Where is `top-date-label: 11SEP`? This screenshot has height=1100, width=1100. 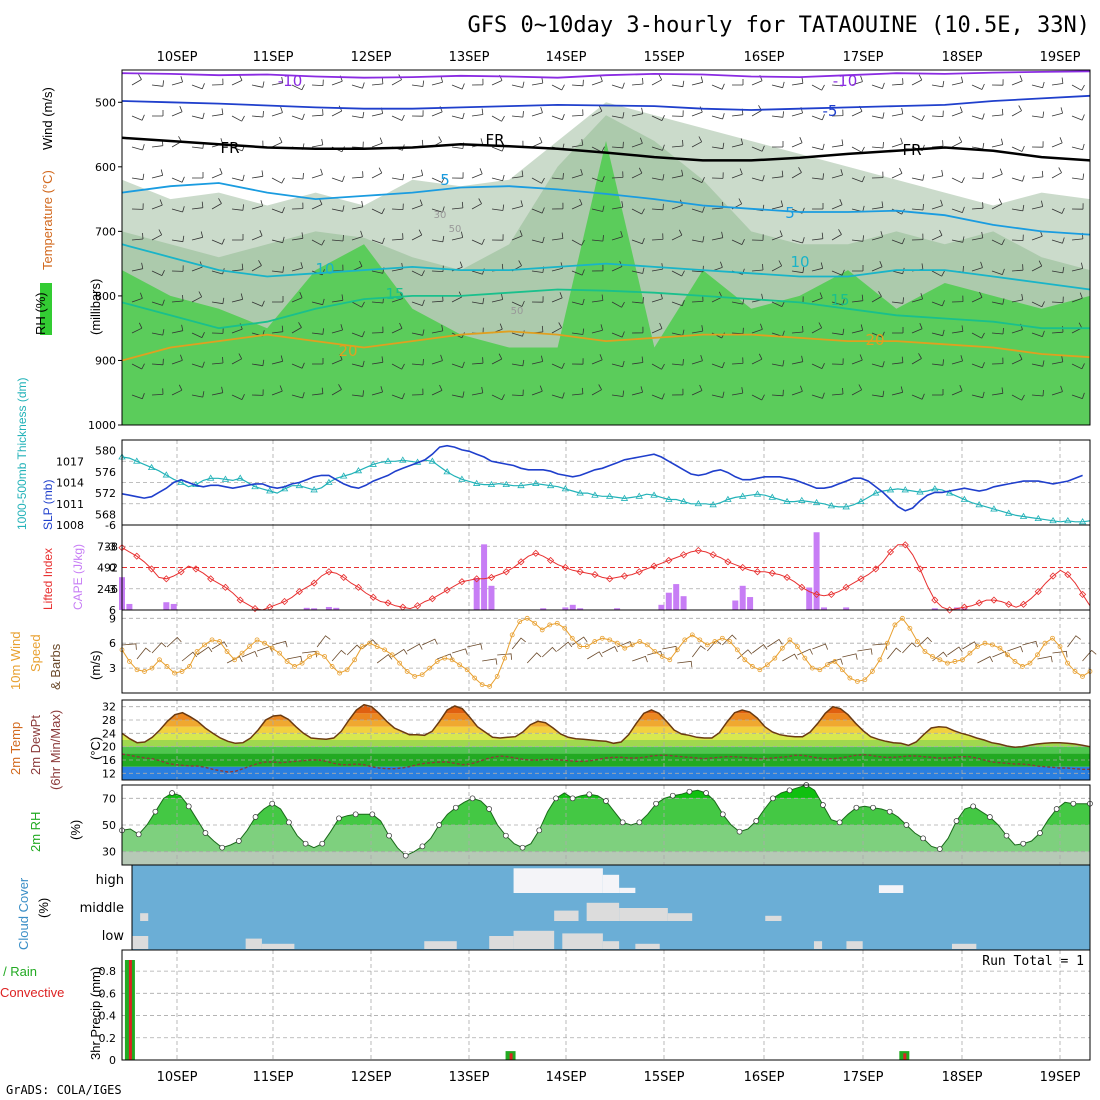
top-date-label: 11SEP is located at coordinates (273, 57).